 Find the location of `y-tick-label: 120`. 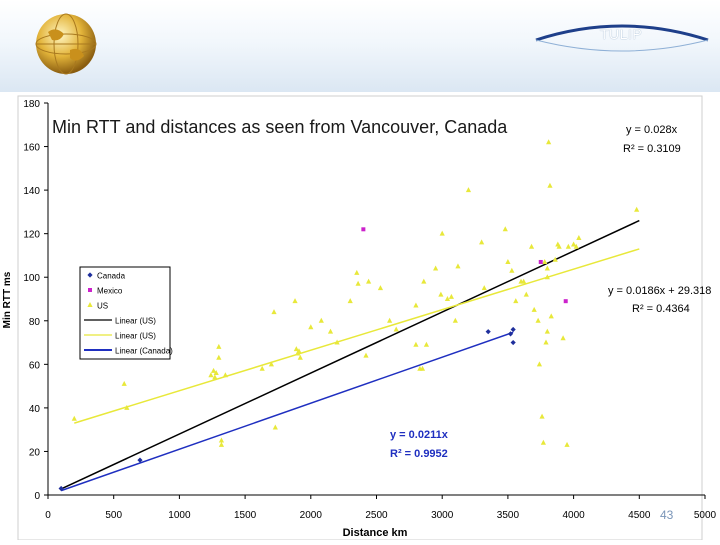

y-tick-label: 120 is located at coordinates (31, 235).